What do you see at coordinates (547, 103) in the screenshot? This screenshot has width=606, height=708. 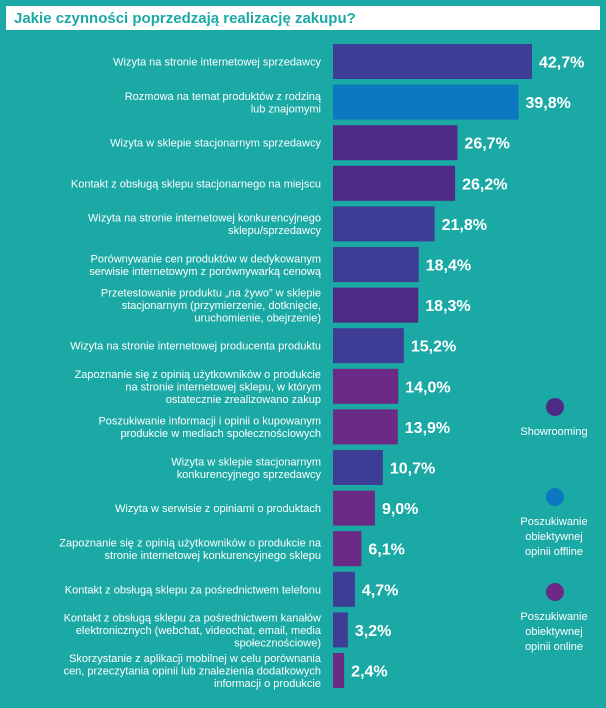 I see `bar-value-label: 39,8%` at bounding box center [547, 103].